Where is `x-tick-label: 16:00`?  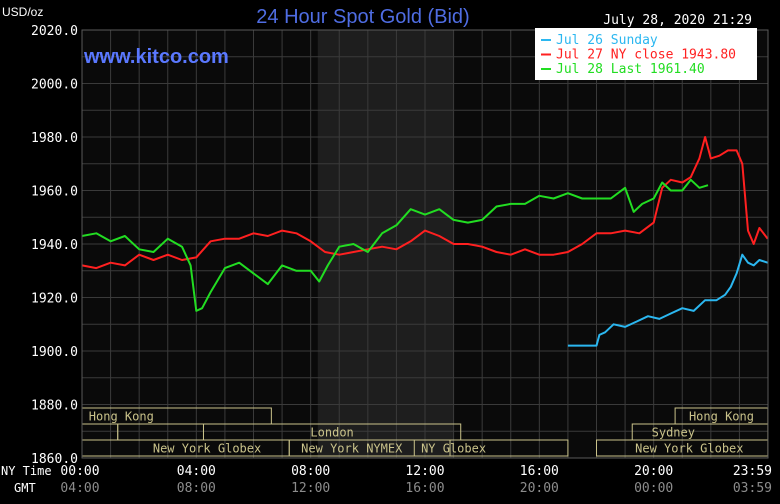 x-tick-label: 16:00 is located at coordinates (539, 471).